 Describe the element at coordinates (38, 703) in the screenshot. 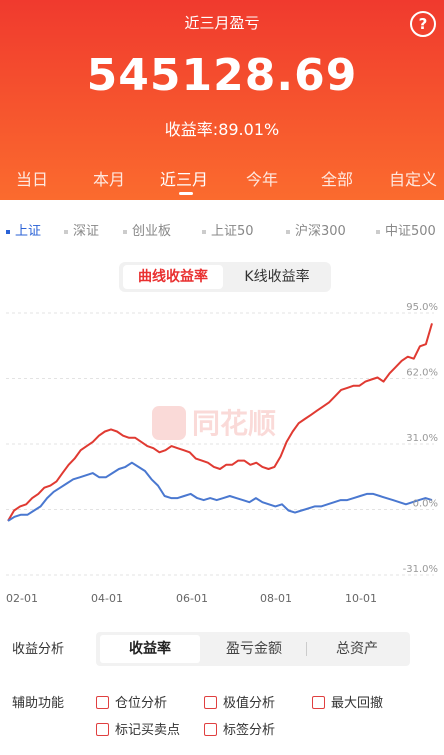

I see `aux-label: 辅助功能` at that location.